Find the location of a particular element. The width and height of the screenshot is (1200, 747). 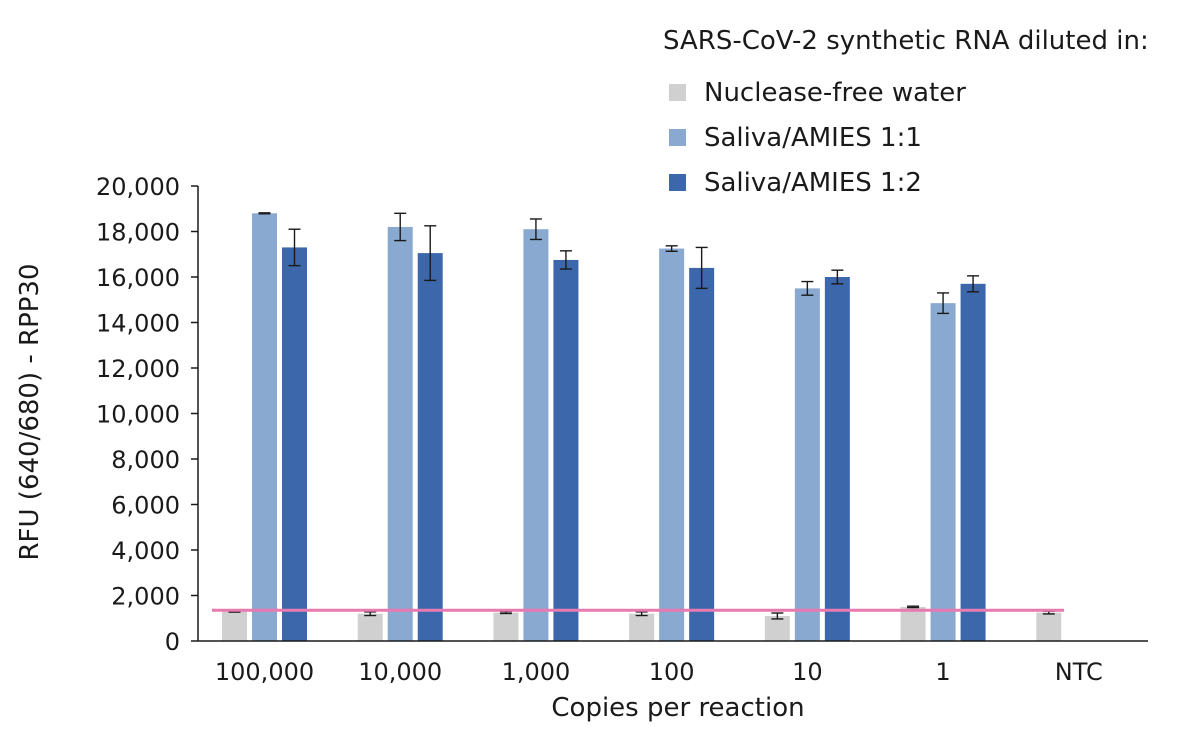

y-tick-label: 4,000 is located at coordinates (145, 551).